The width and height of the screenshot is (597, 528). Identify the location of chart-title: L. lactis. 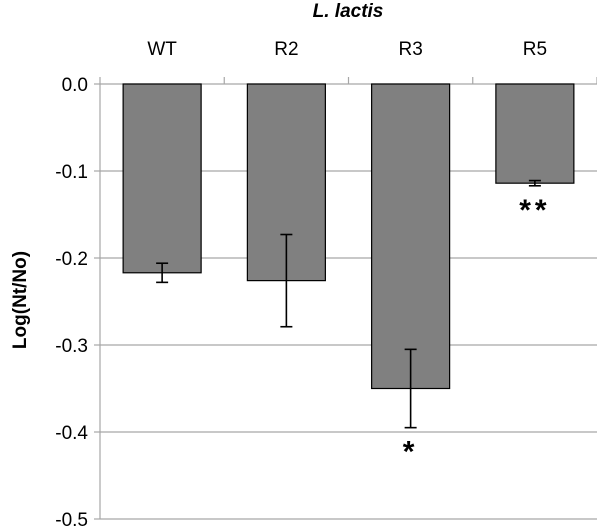
(348, 11).